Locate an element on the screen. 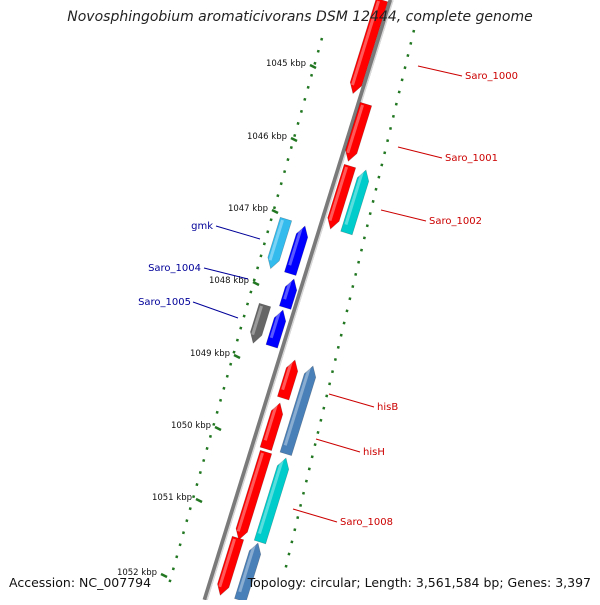 The image size is (600, 605). gene-saro-1004-a-shine is located at coordinates (295, 246).